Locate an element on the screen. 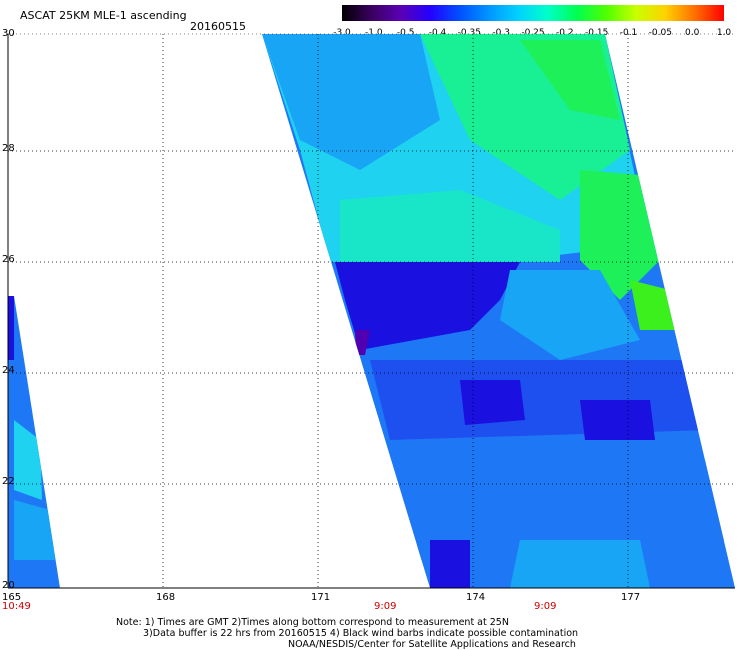 This screenshot has width=740, height=650. swath-region-sky-north is located at coordinates (351, 102).